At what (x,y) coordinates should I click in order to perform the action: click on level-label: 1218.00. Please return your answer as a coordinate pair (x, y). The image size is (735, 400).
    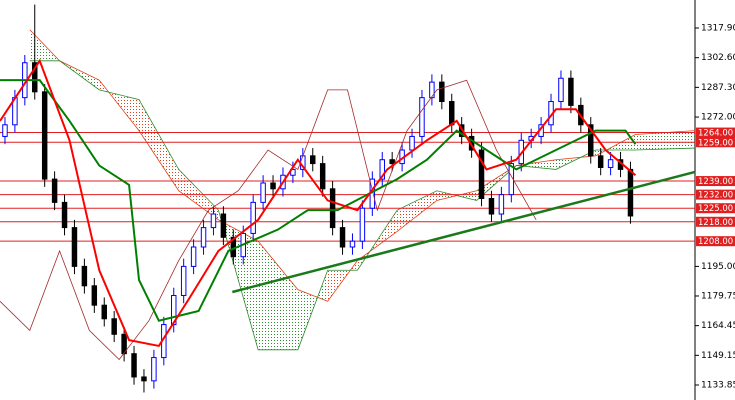
    Looking at the image, I should click on (715, 223).